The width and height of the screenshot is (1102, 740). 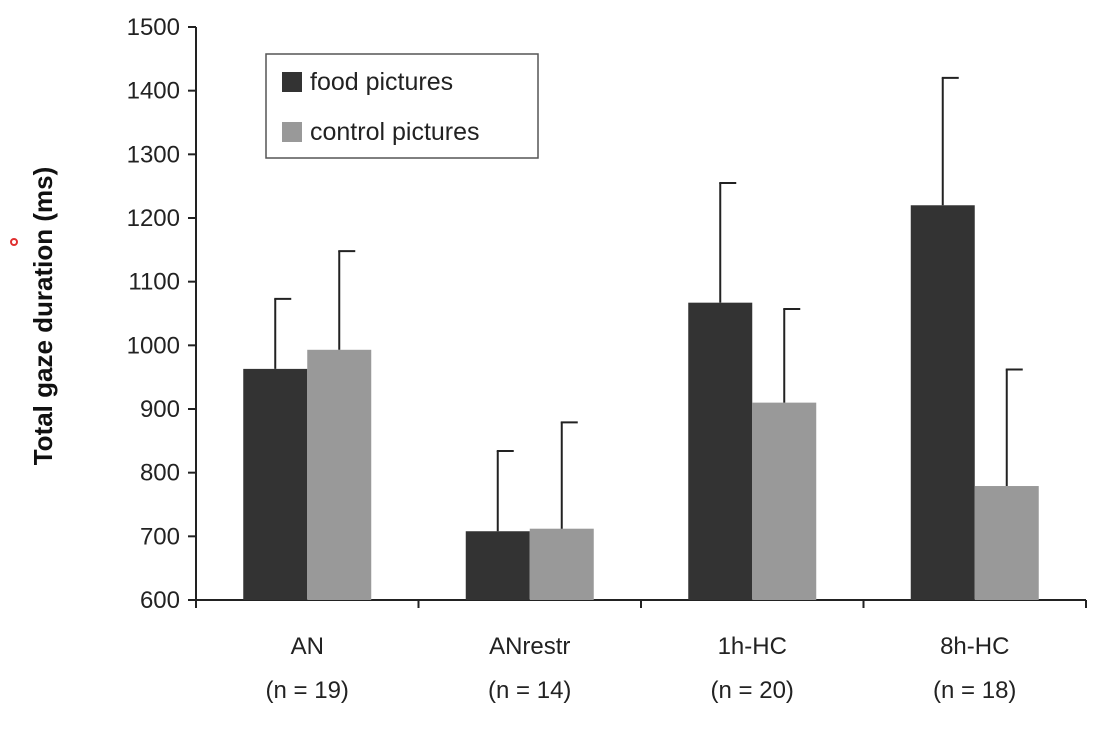 What do you see at coordinates (307, 690) in the screenshot?
I see `x-category-sublabel: (n = 19)` at bounding box center [307, 690].